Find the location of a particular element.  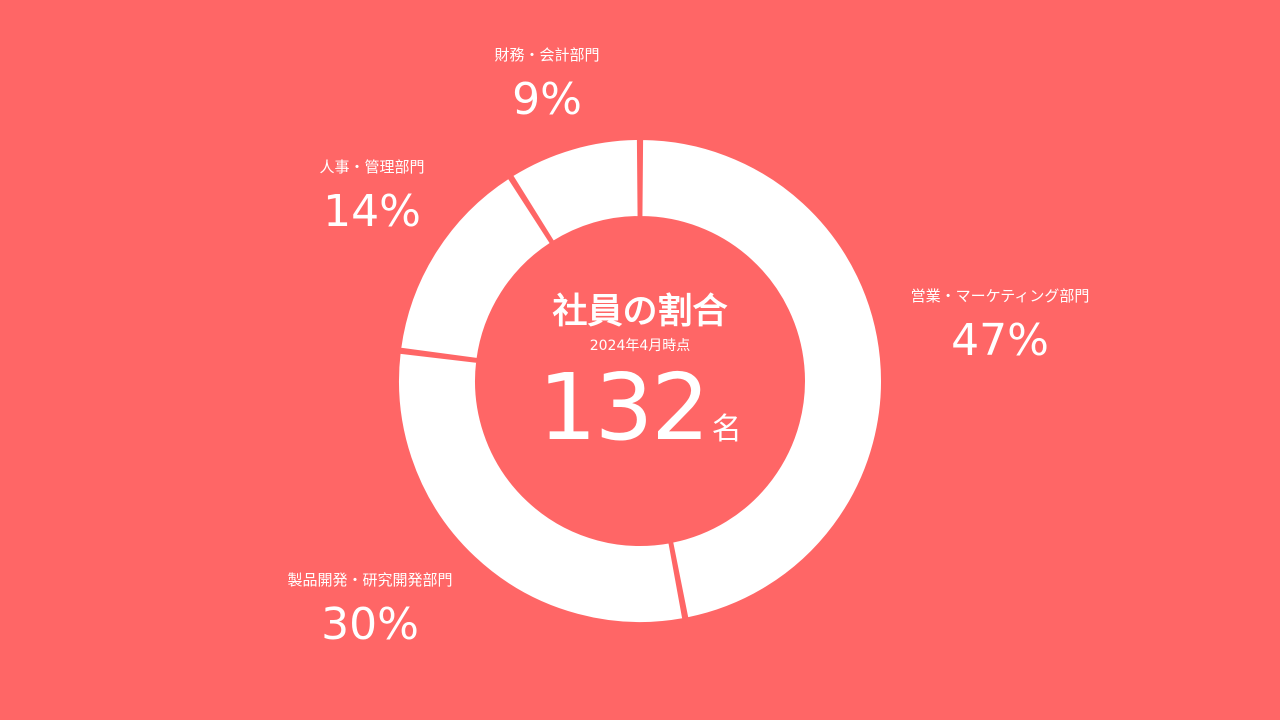

category-name-sales: 営業・マーケティング部門 is located at coordinates (1000, 296).